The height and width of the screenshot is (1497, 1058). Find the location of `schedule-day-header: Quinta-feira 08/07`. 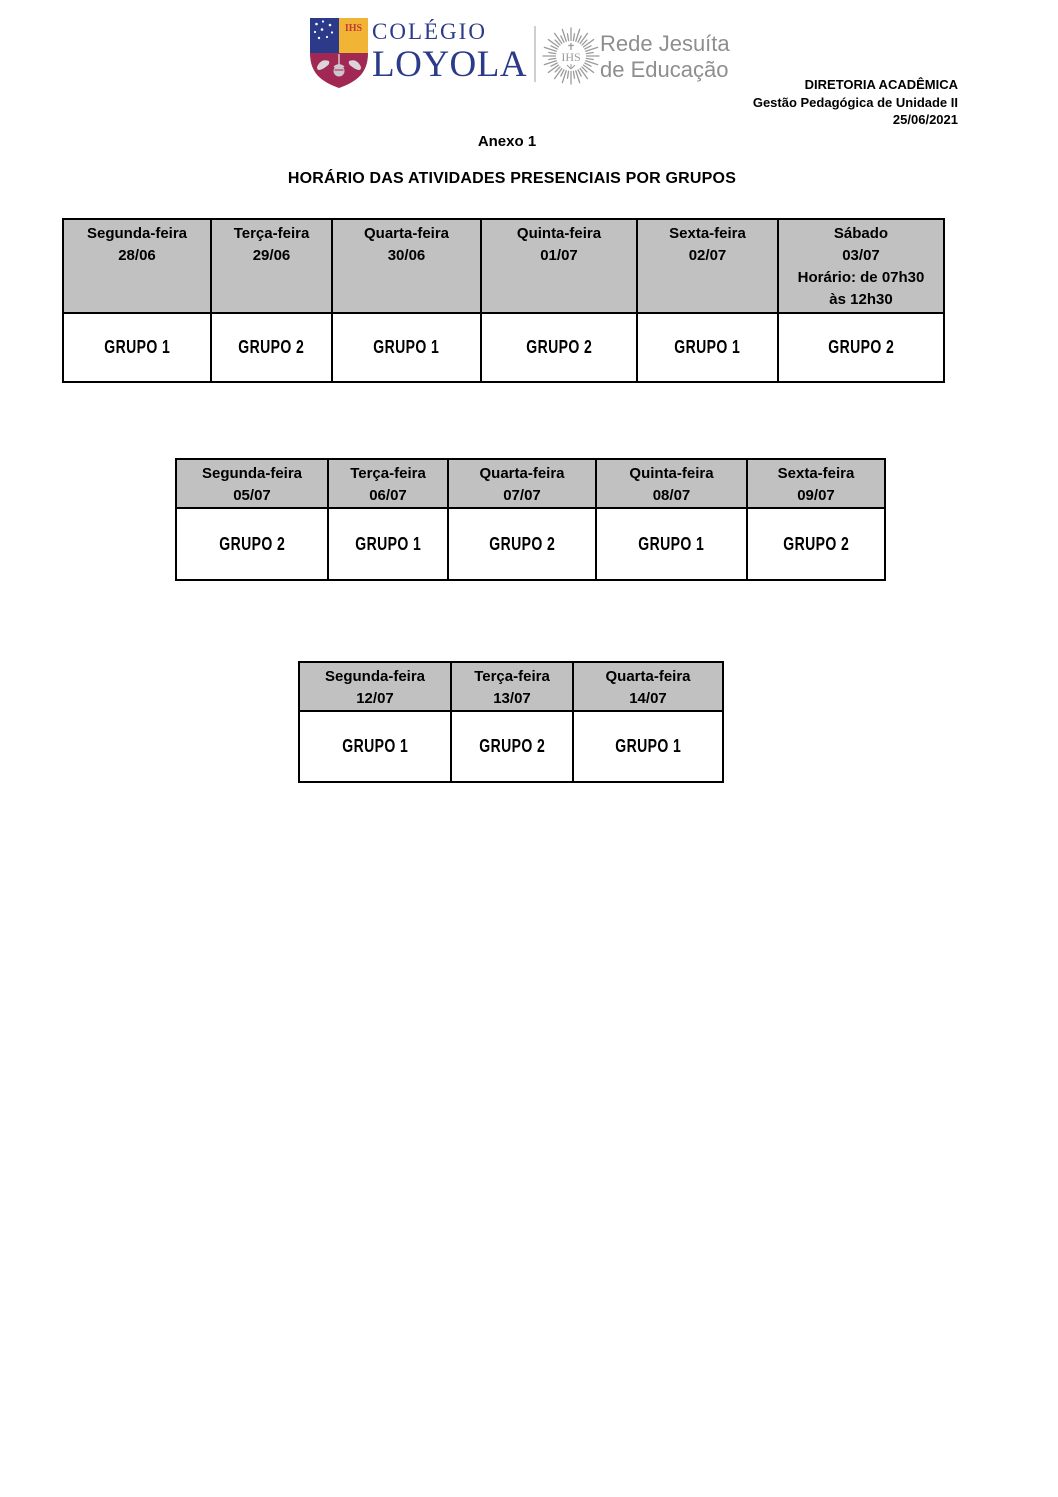

schedule-day-header: Quinta-feira 08/07 is located at coordinates (671, 483).